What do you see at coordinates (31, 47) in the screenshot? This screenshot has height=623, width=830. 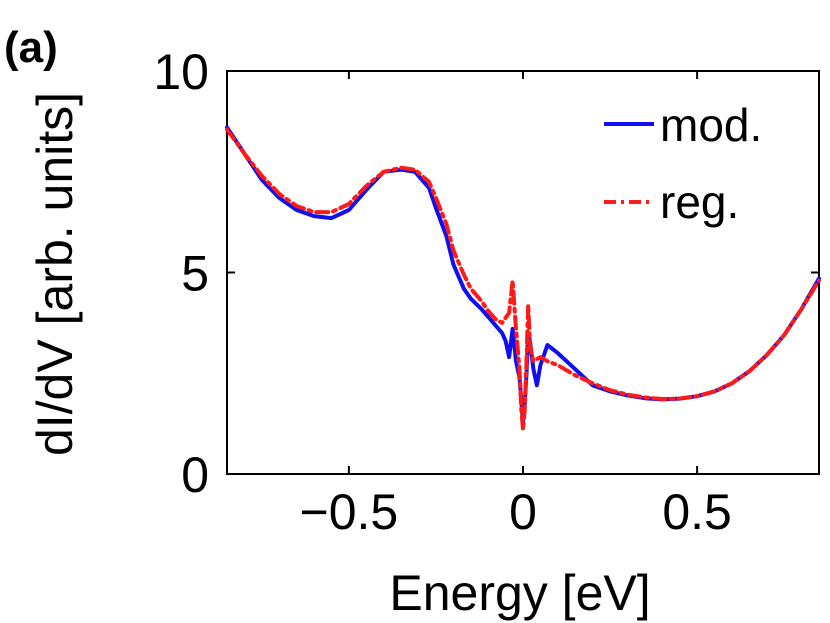 I see `panel-label: (a)` at bounding box center [31, 47].